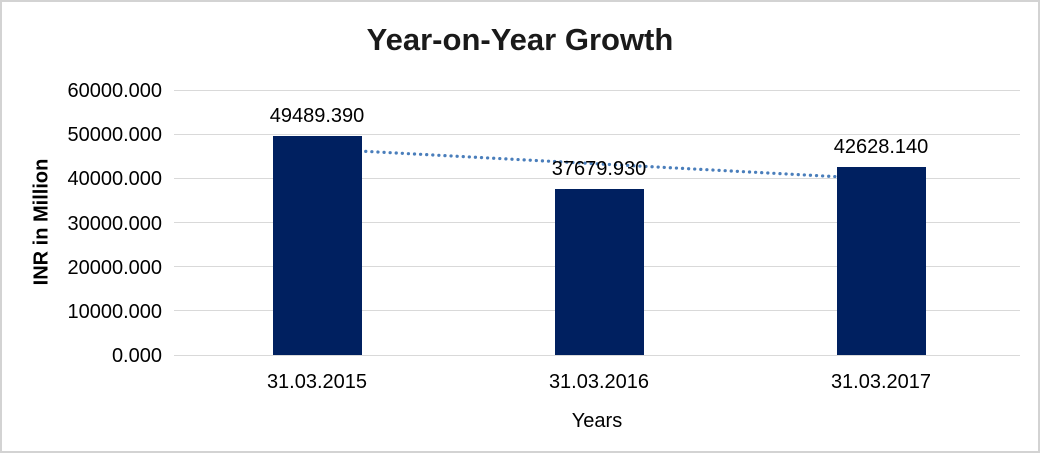 This screenshot has height=456, width=1042. I want to click on bar-value-label: 49489.390, so click(317, 116).